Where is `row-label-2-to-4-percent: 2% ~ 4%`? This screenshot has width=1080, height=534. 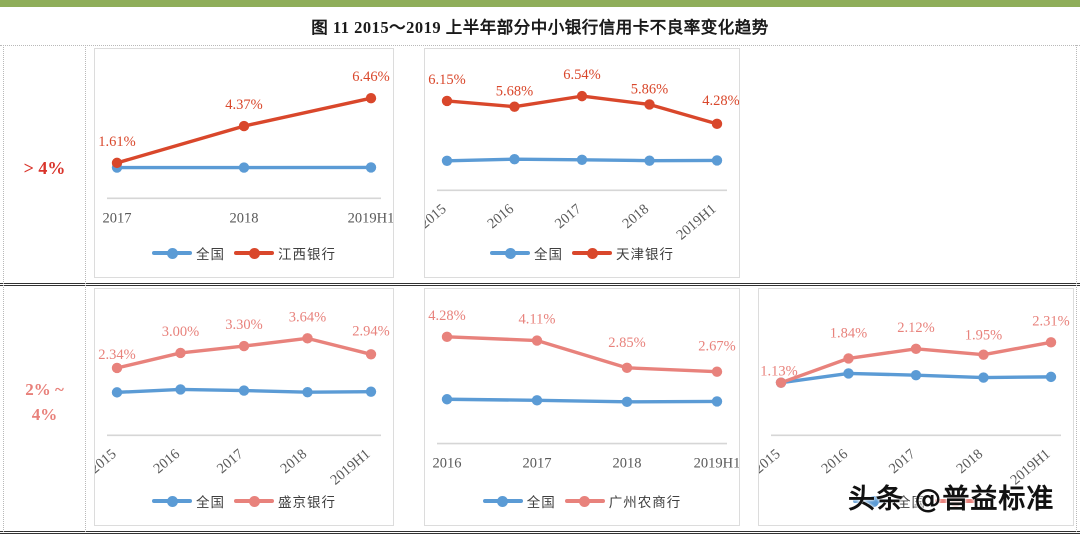
row-label-2-to-4-percent: 2% ~ 4% is located at coordinates (44, 402).